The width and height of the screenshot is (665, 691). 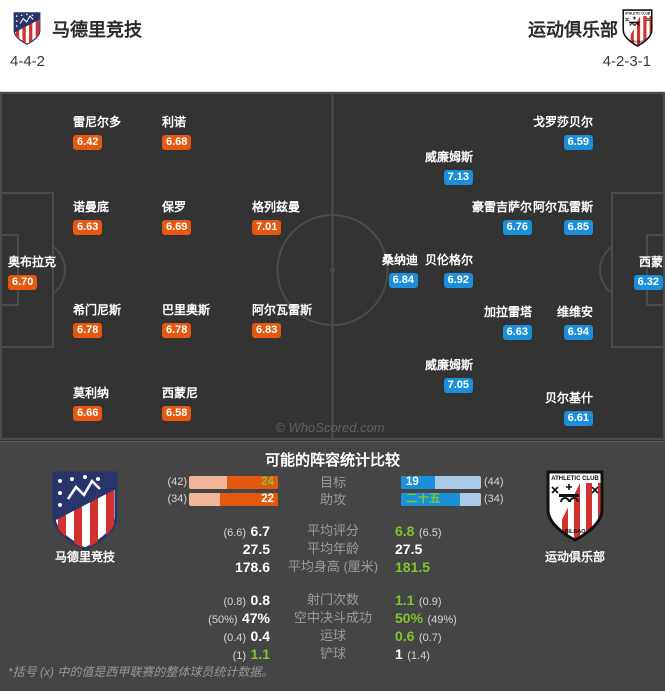 I want to click on away-stat-value: 181.5, so click(x=413, y=567).